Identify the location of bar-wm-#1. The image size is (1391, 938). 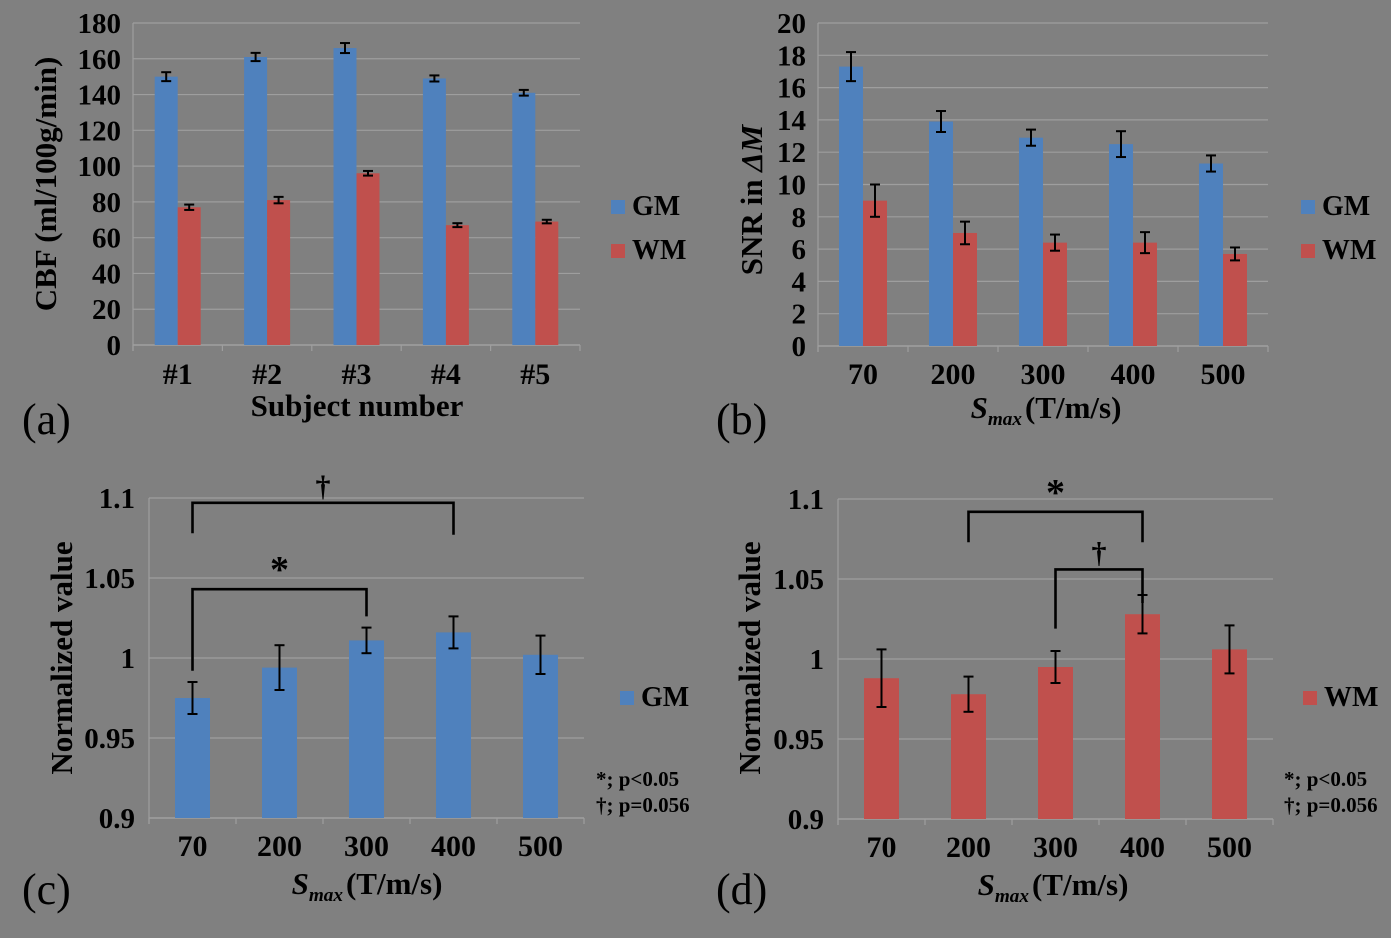
(189, 276).